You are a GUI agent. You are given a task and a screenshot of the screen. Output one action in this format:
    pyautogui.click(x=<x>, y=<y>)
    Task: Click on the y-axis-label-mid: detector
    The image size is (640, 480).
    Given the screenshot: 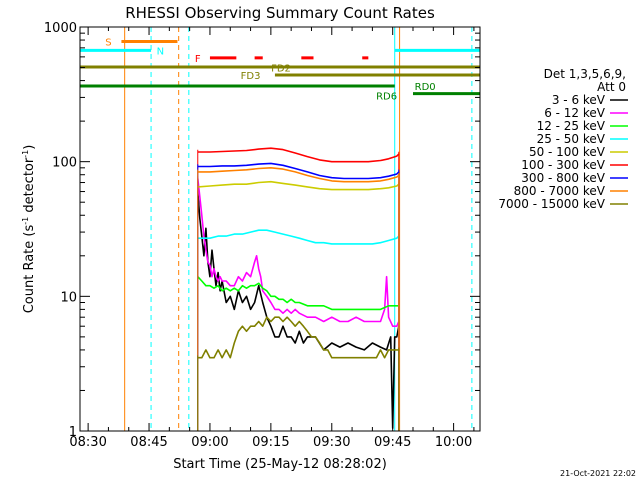 What is the action you would take?
    pyautogui.click(x=29, y=187)
    